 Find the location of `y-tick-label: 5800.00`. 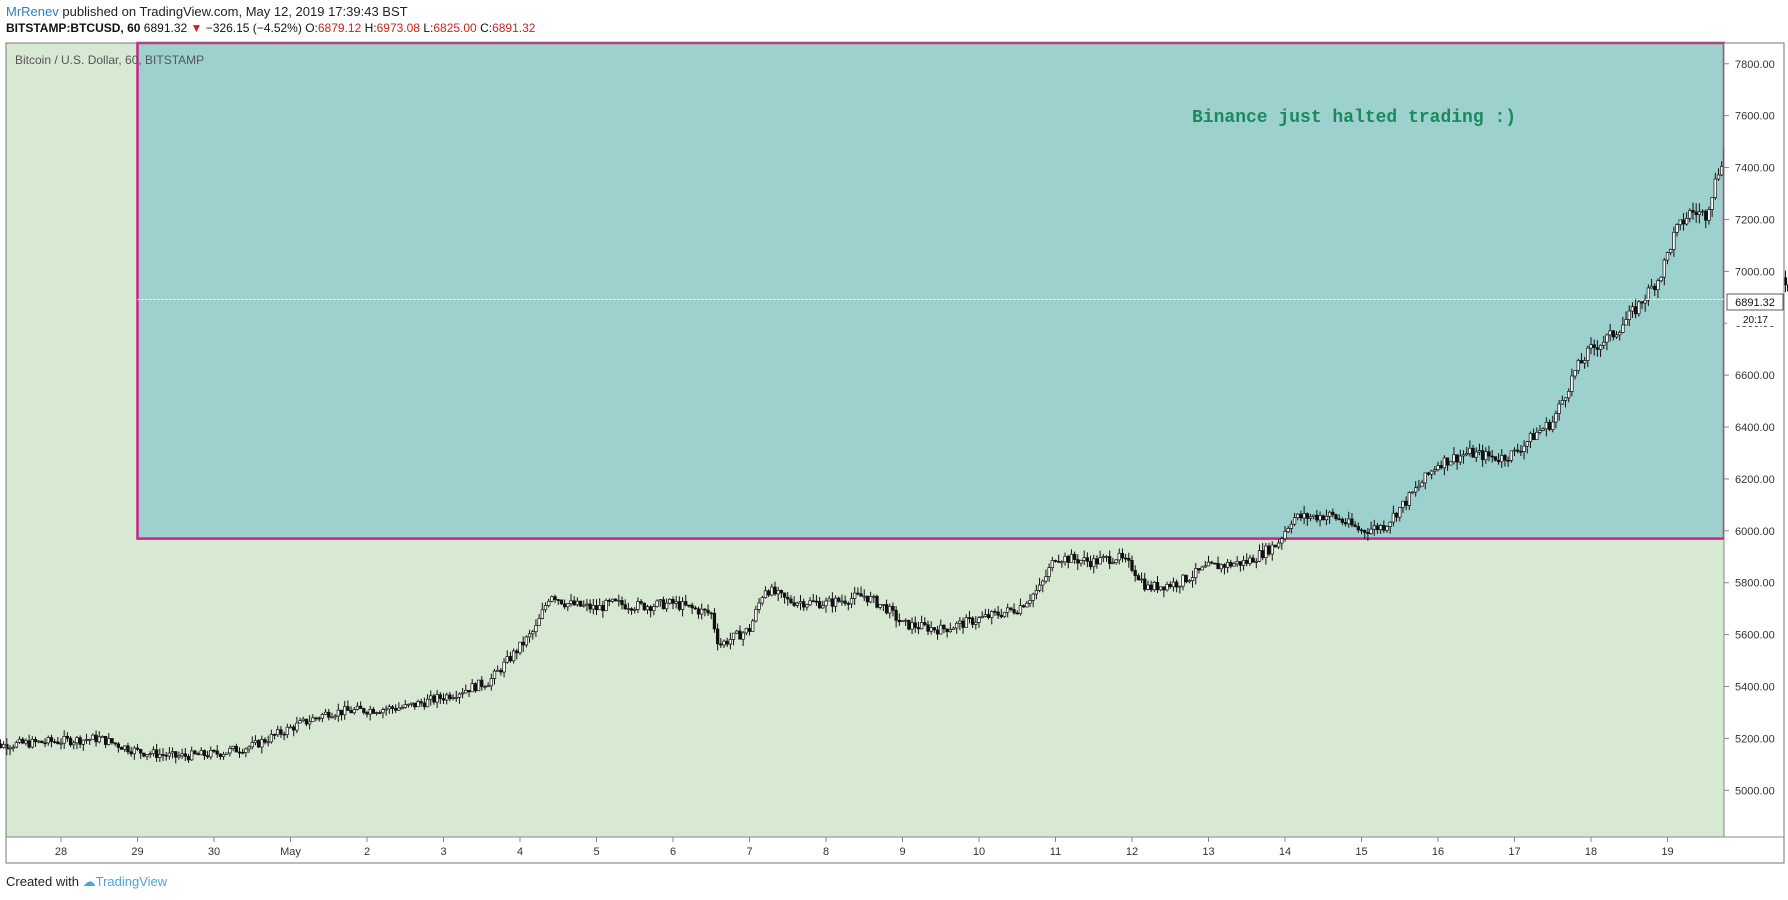

y-tick-label: 5800.00 is located at coordinates (1755, 584).